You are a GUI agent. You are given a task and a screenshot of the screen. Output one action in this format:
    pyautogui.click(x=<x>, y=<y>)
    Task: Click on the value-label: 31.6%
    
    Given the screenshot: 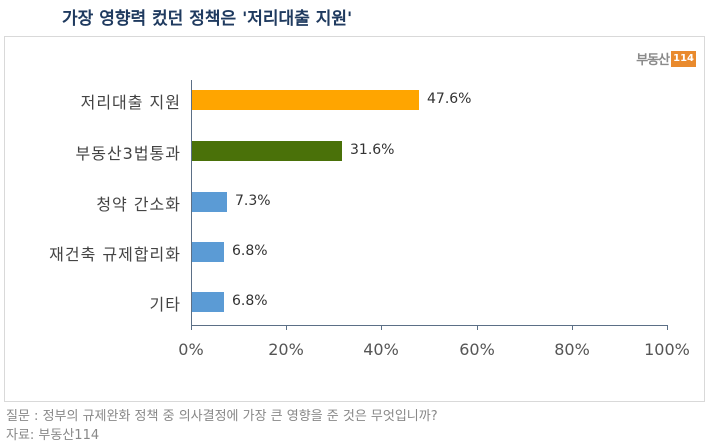 What is the action you would take?
    pyautogui.click(x=372, y=150)
    